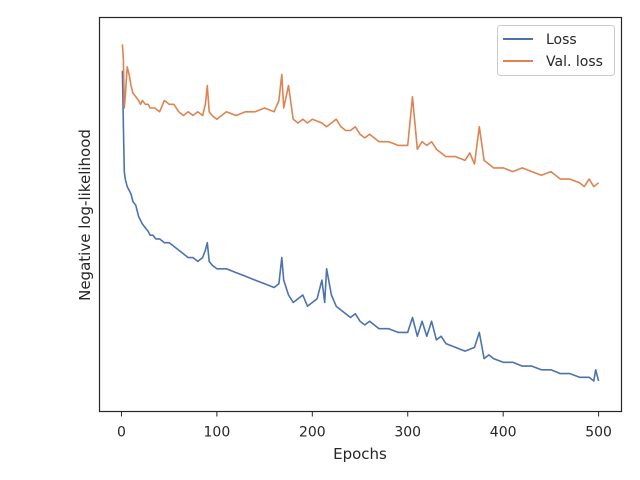 The image size is (640, 480). What do you see at coordinates (598, 433) in the screenshot?
I see `x-tick-label: 500` at bounding box center [598, 433].